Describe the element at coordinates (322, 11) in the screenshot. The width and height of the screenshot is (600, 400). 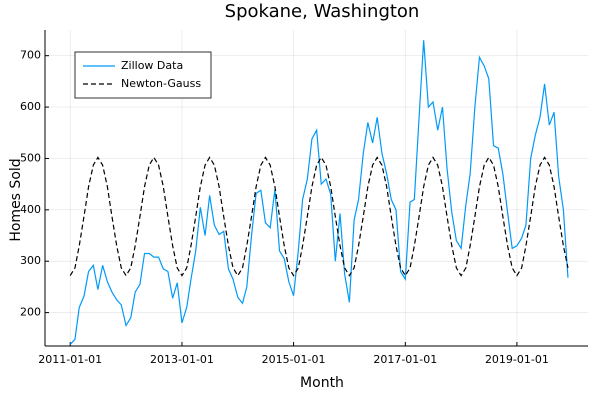
I see `chart-title: Spokane, Washington` at that location.